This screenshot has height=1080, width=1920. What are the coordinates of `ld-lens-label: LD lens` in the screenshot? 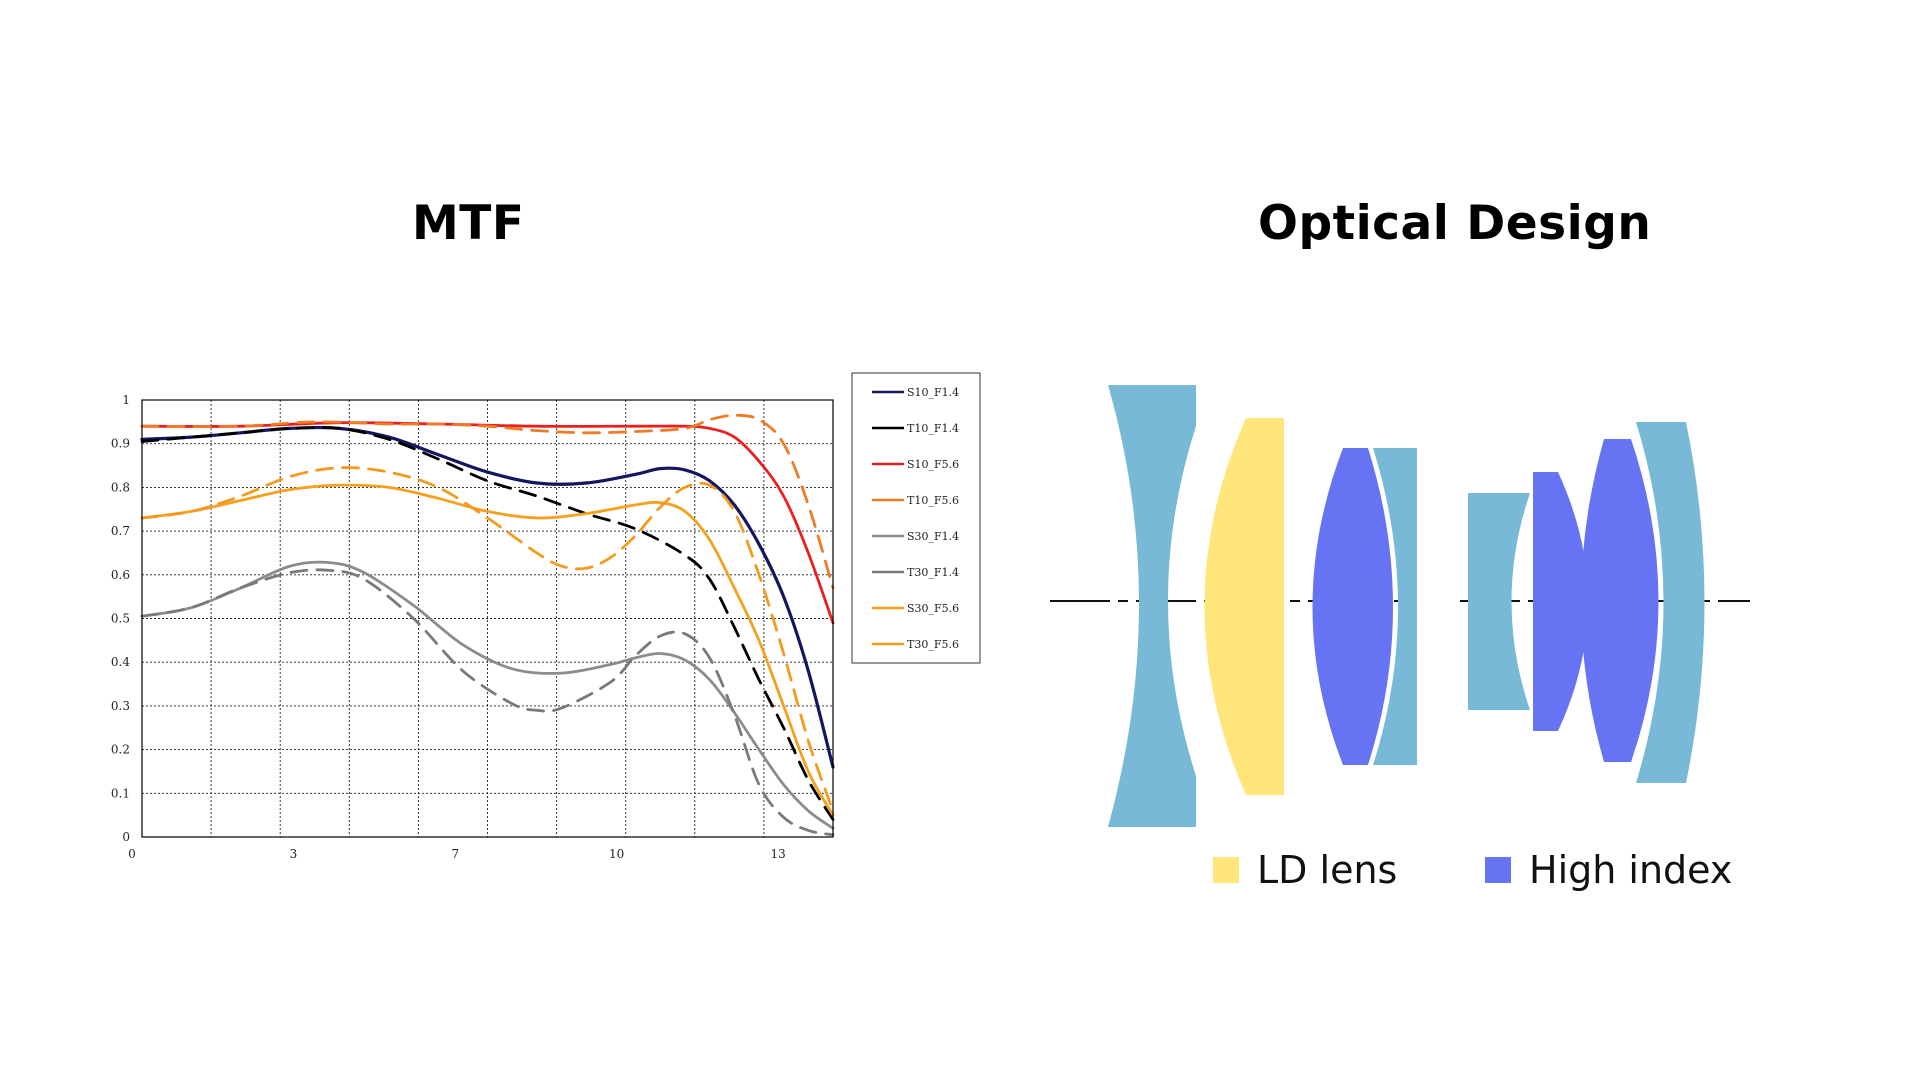 It's located at (1327, 870).